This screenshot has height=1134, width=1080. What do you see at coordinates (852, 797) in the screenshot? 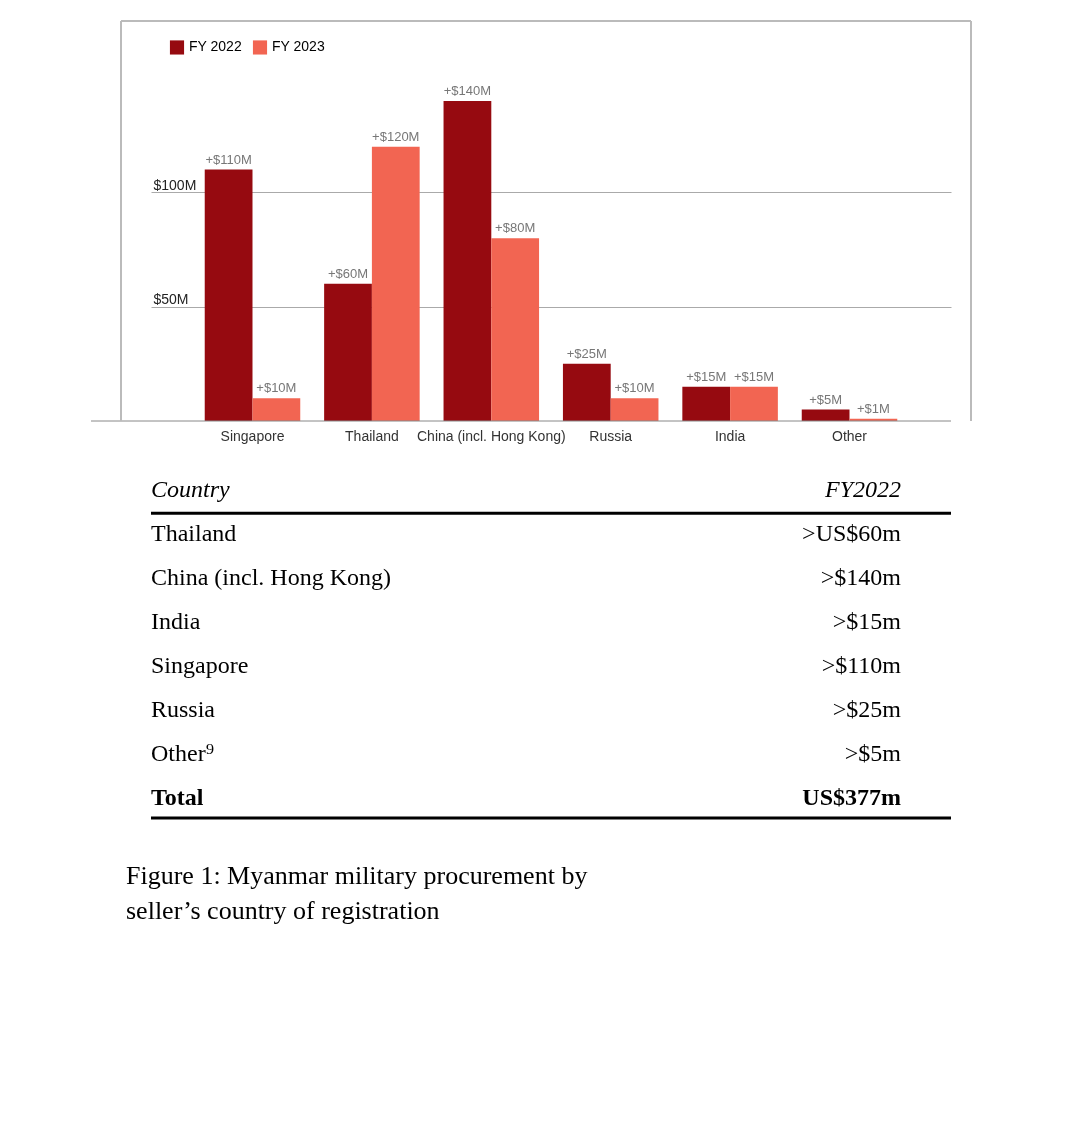
I see `text: US$377m` at bounding box center [852, 797].